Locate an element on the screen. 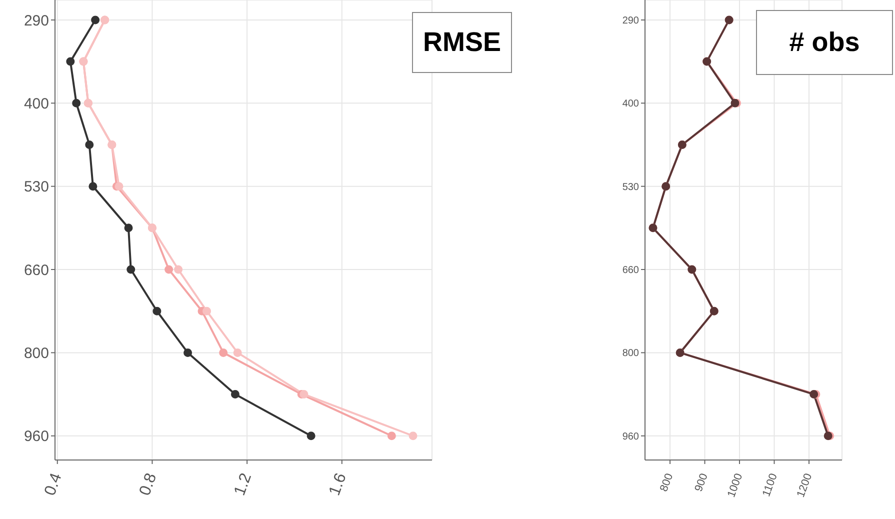 The image size is (895, 519). x-tick-label: 0.4 is located at coordinates (54, 484).